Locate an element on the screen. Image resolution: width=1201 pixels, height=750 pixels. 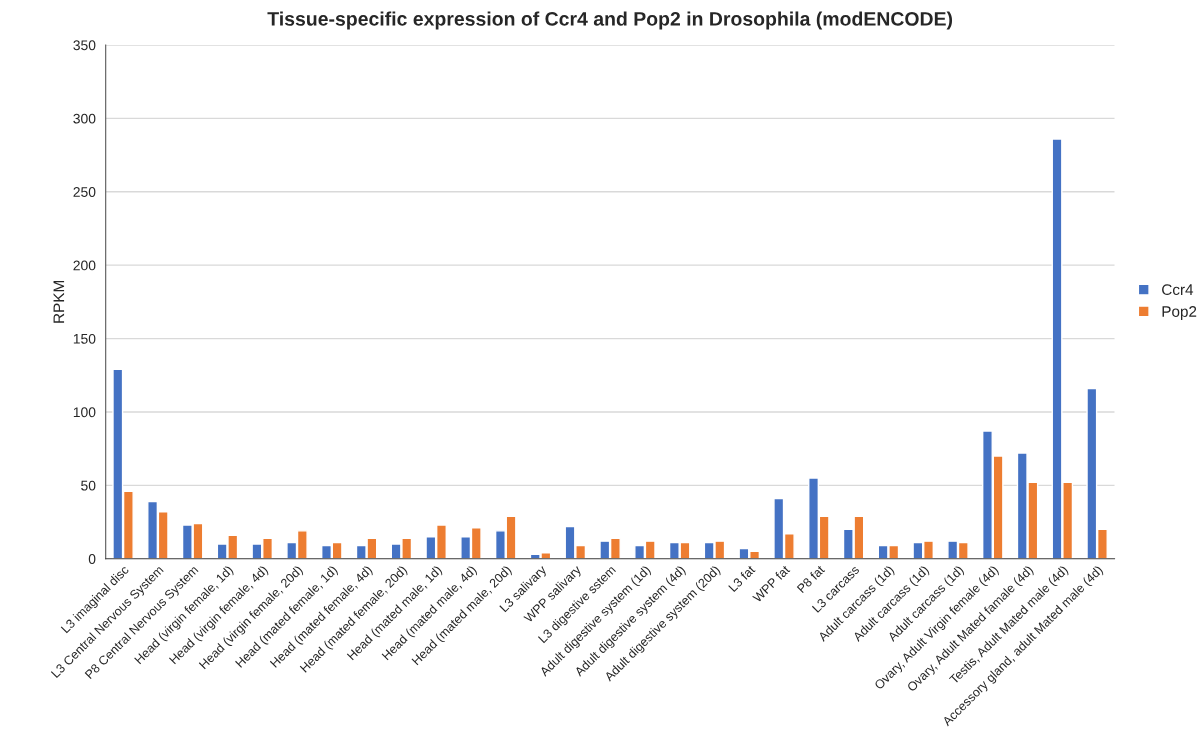
legend-label: Ccr4 is located at coordinates (1178, 290).